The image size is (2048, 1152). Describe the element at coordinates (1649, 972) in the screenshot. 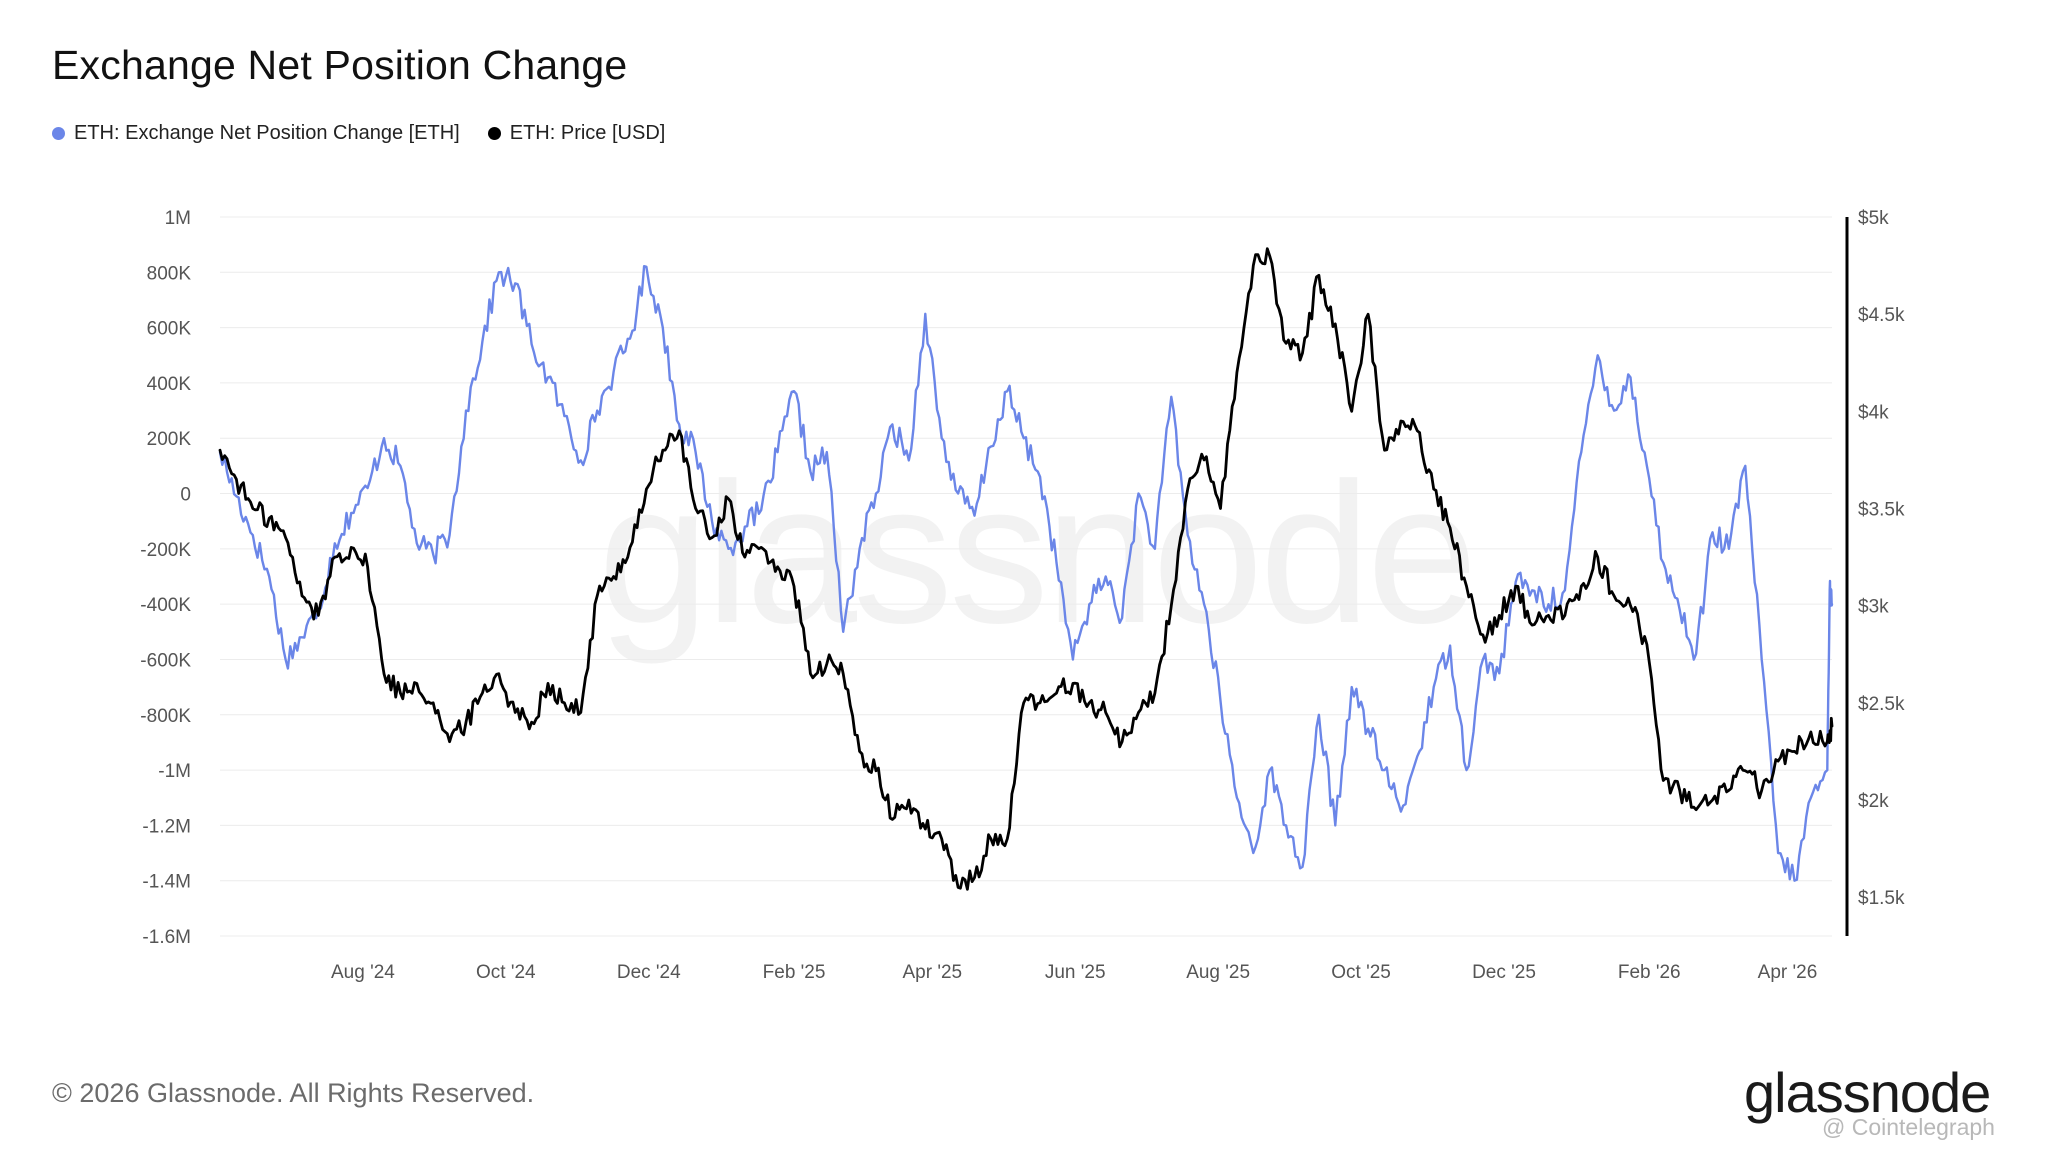

I see `x-tick-label: Feb '26` at that location.